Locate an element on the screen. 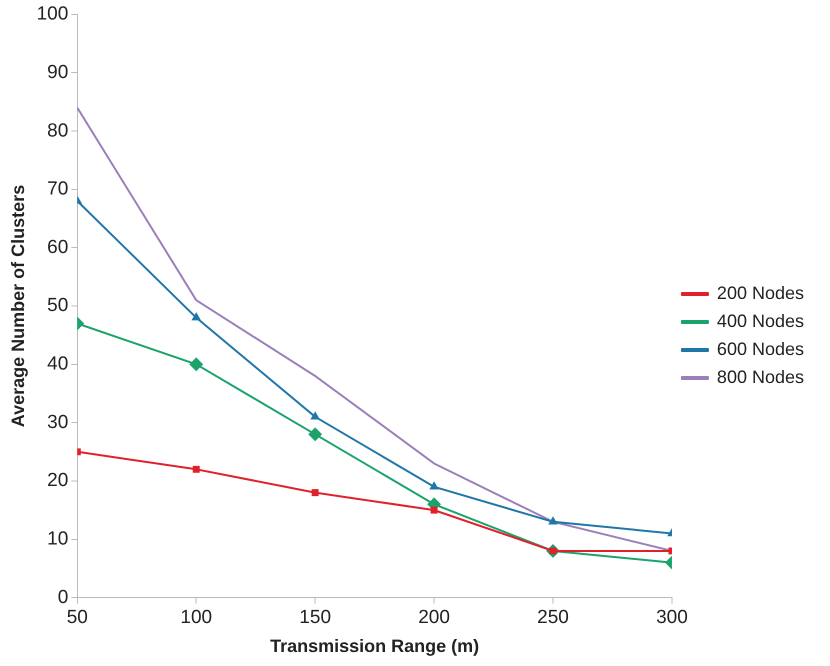 Image resolution: width=830 pixels, height=666 pixels. x-tick-label: 250 is located at coordinates (553, 617).